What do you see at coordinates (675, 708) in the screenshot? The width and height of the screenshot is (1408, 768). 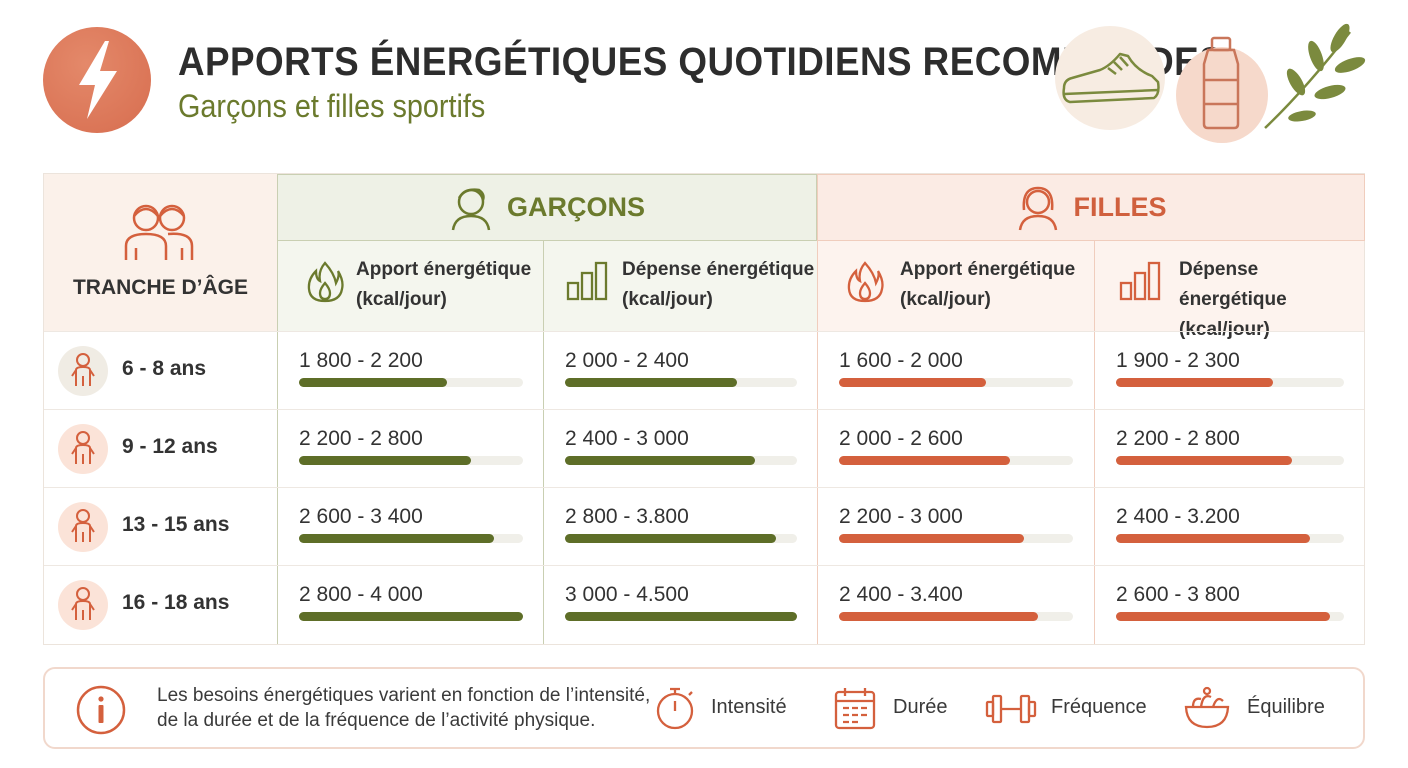 I see `stopwatch-icon` at bounding box center [675, 708].